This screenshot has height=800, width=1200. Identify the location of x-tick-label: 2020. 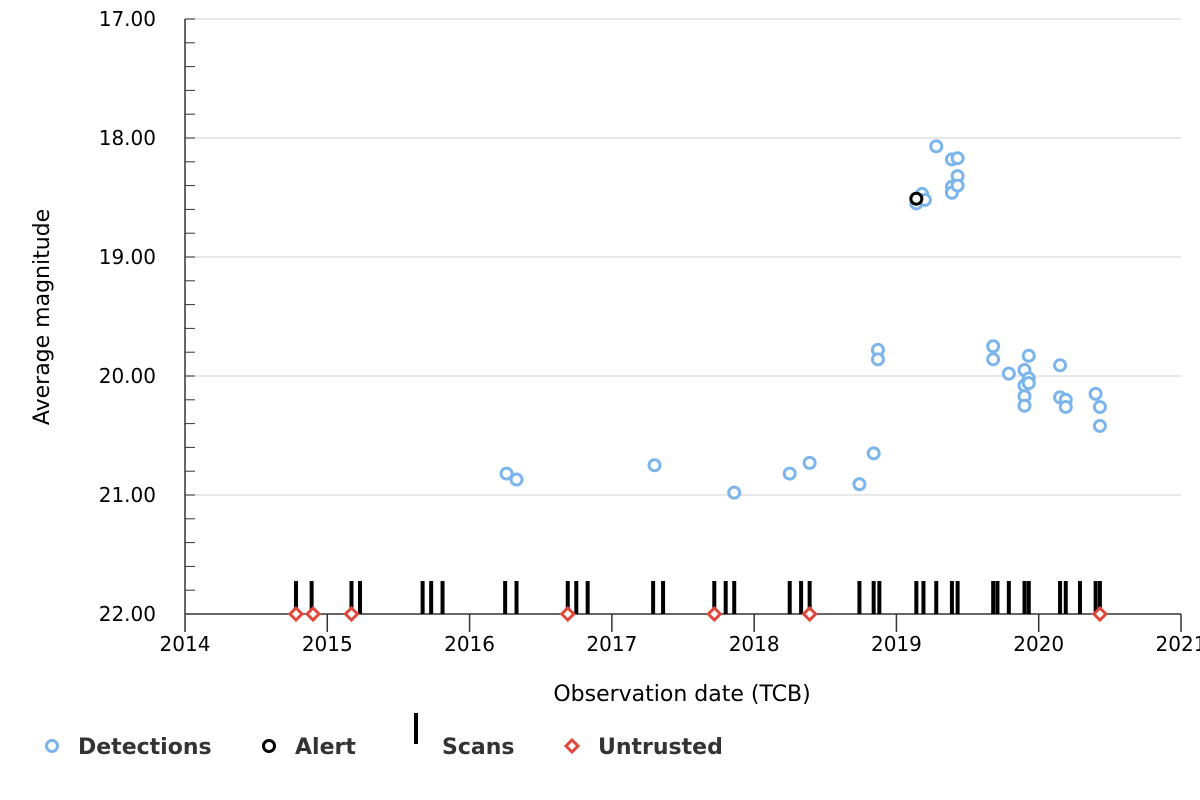
(1038, 644).